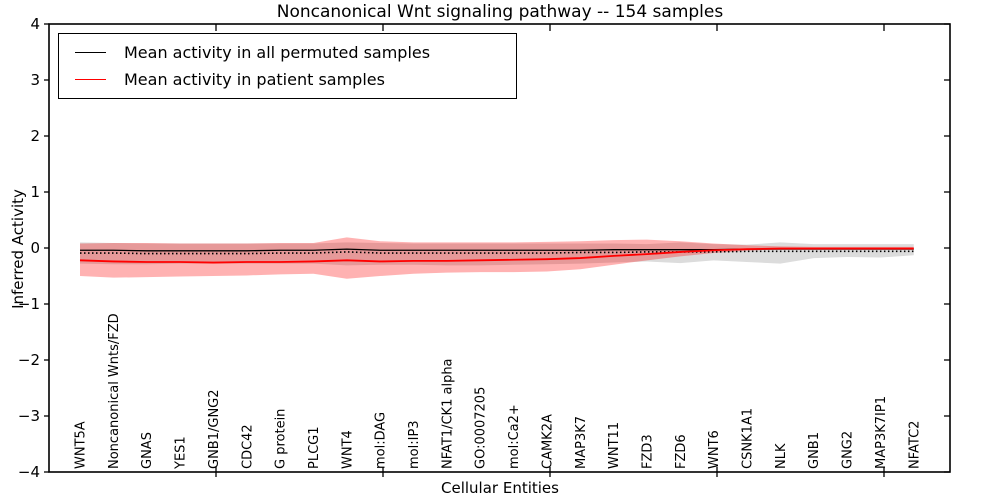  Describe the element at coordinates (714, 449) in the screenshot. I see `x-category-label: WNT6` at that location.